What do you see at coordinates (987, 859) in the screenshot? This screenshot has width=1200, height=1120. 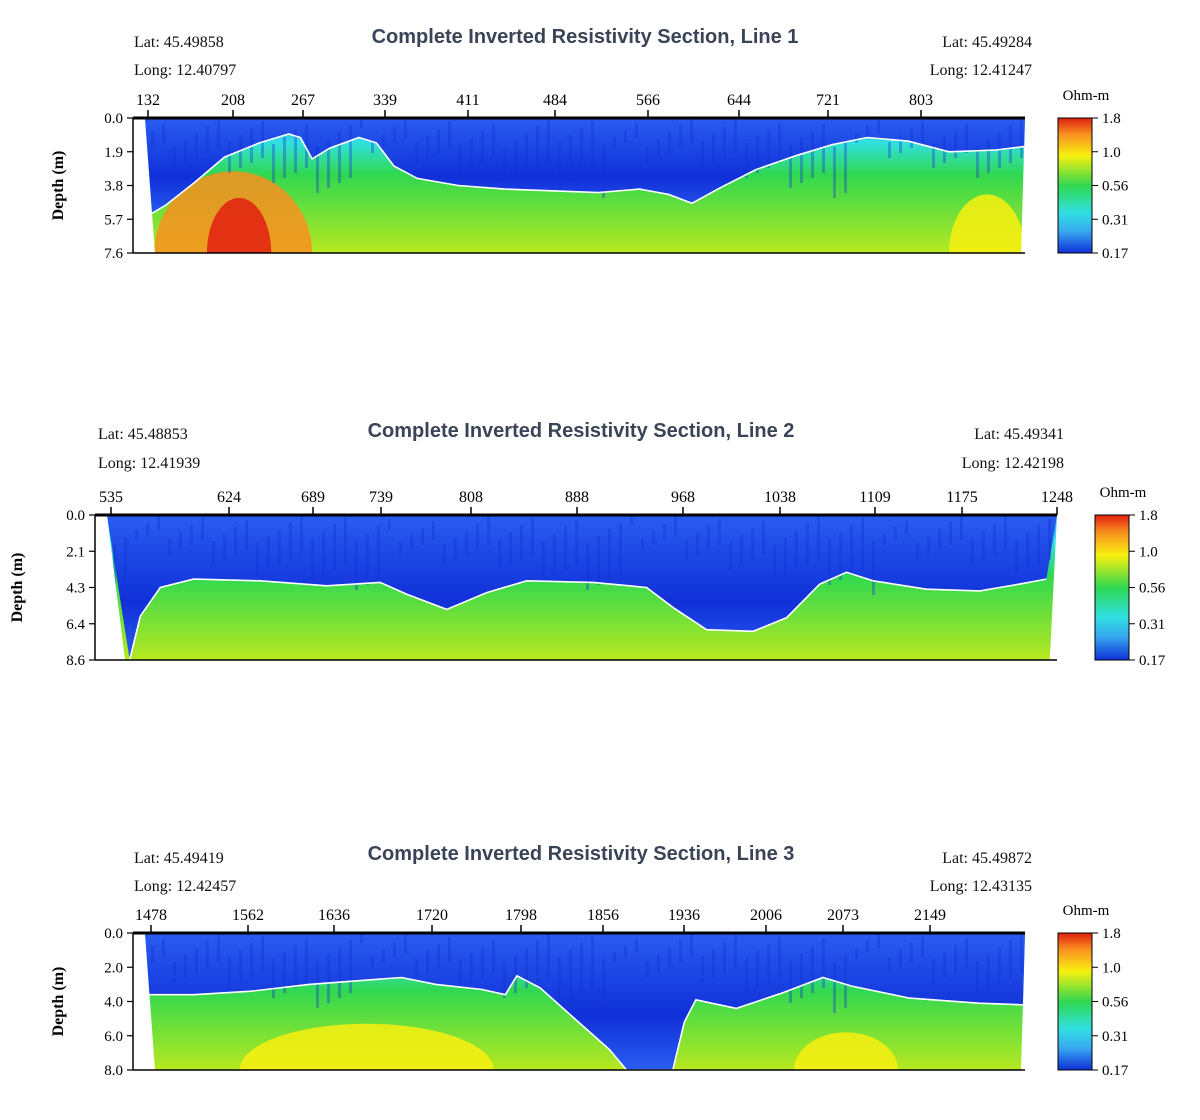 I see `end-latitude: Lat: 45.49872` at bounding box center [987, 859].